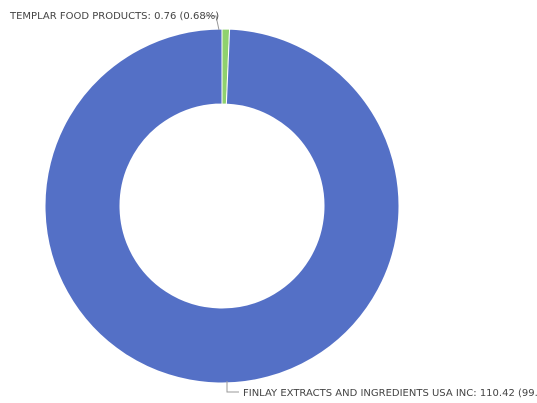  Describe the element at coordinates (114, 16) in the screenshot. I see `data-label-templar: TEMPLAR FOOD PRODUCTS: 0.76 (0.68%)` at that location.